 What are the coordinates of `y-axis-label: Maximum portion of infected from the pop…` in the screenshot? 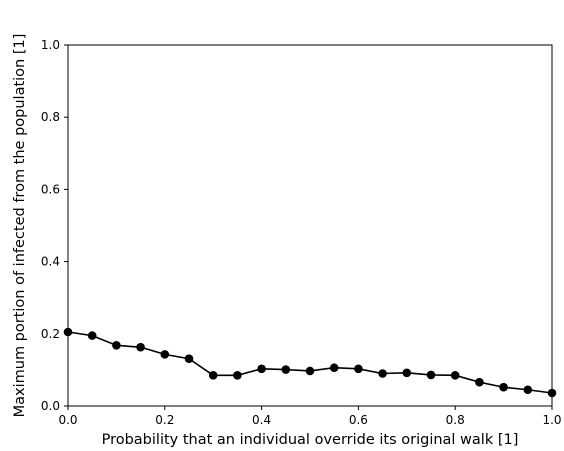 It's located at (20, 226).